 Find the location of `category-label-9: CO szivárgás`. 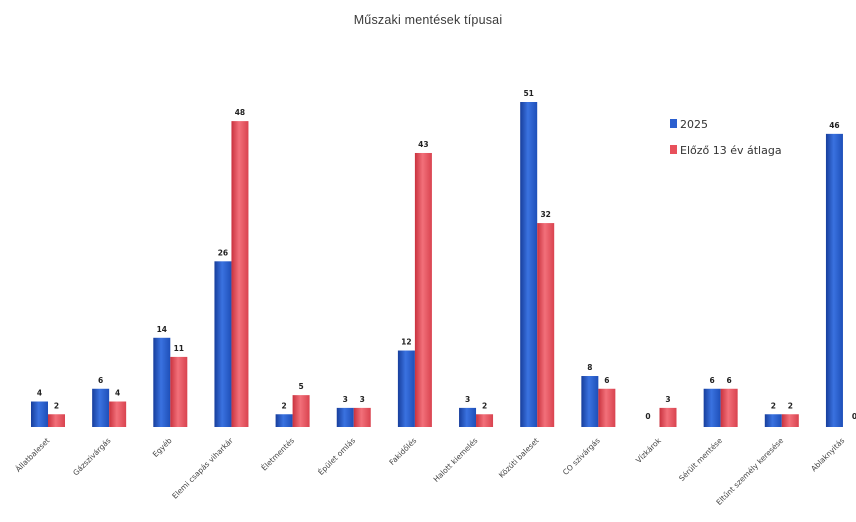

category-label-9: CO szivárgás is located at coordinates (581, 456).